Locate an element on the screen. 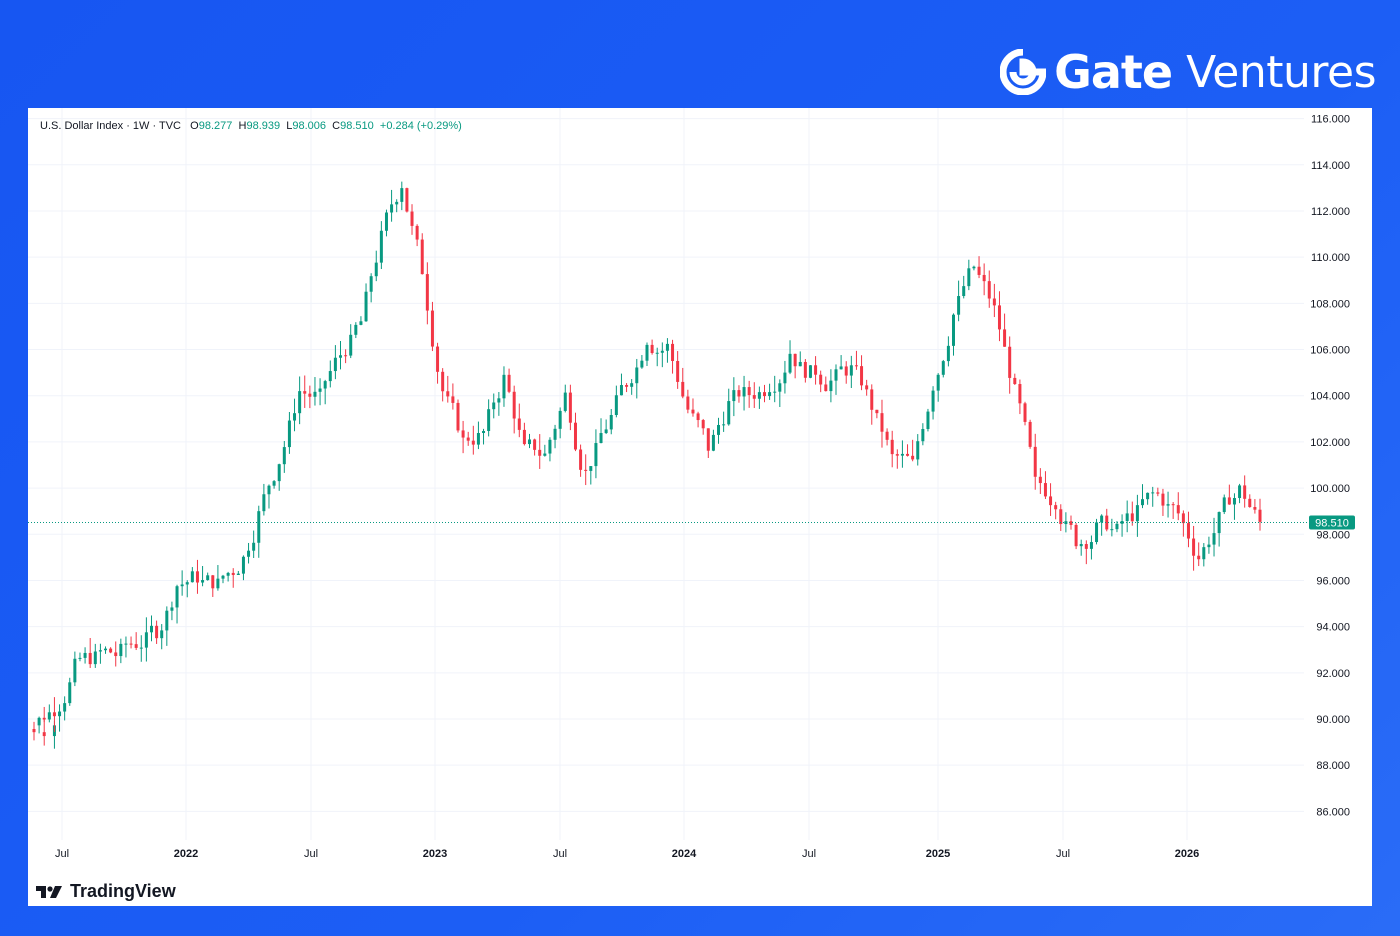 The height and width of the screenshot is (936, 1400). x-tick-label: 2026 is located at coordinates (1187, 854).